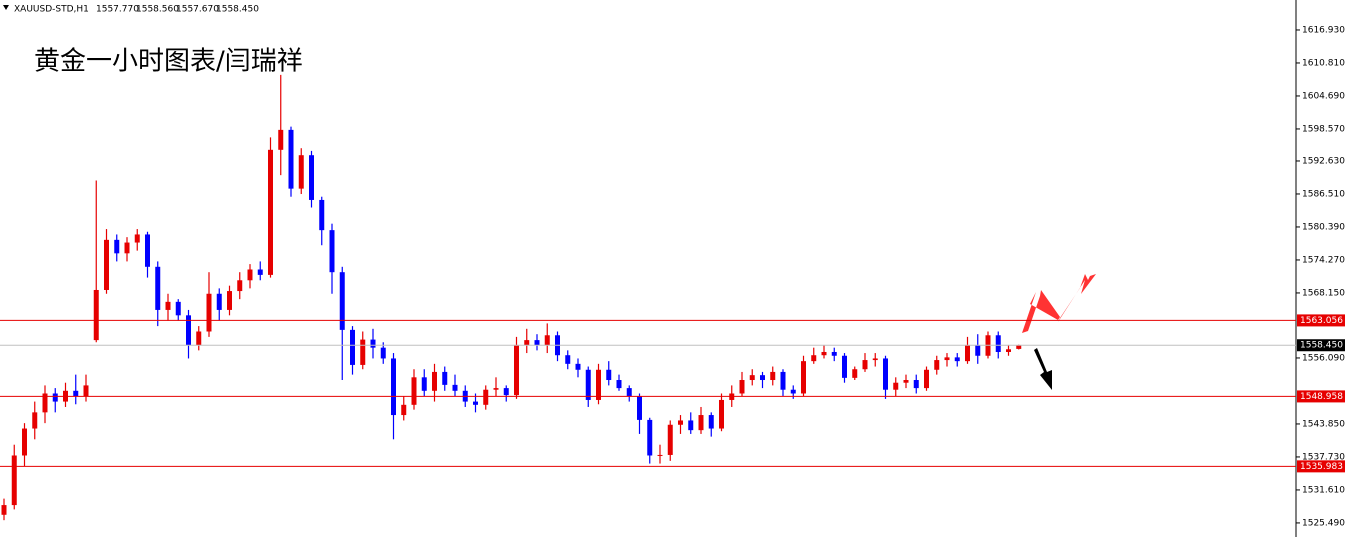  What do you see at coordinates (237, 10) in the screenshot?
I see `header-value: 1558.450` at bounding box center [237, 10].